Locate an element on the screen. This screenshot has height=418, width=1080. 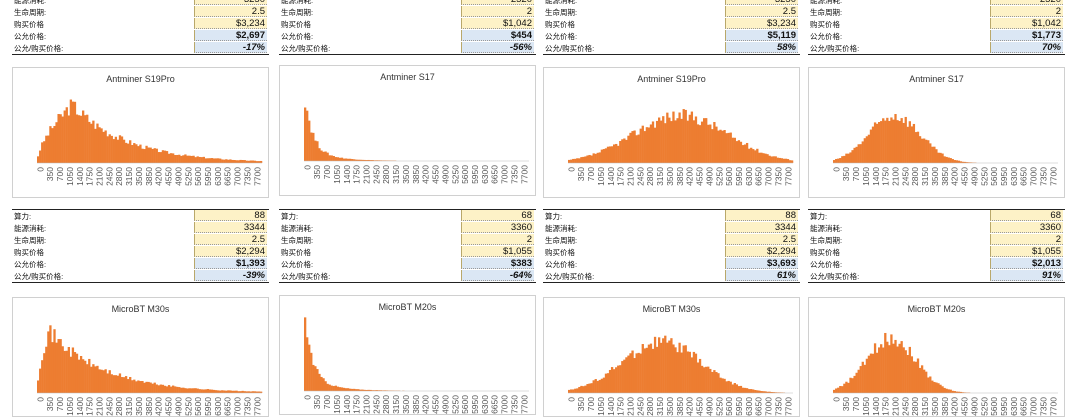
label-lifecycle: 生命周期: is located at coordinates (561, 12).